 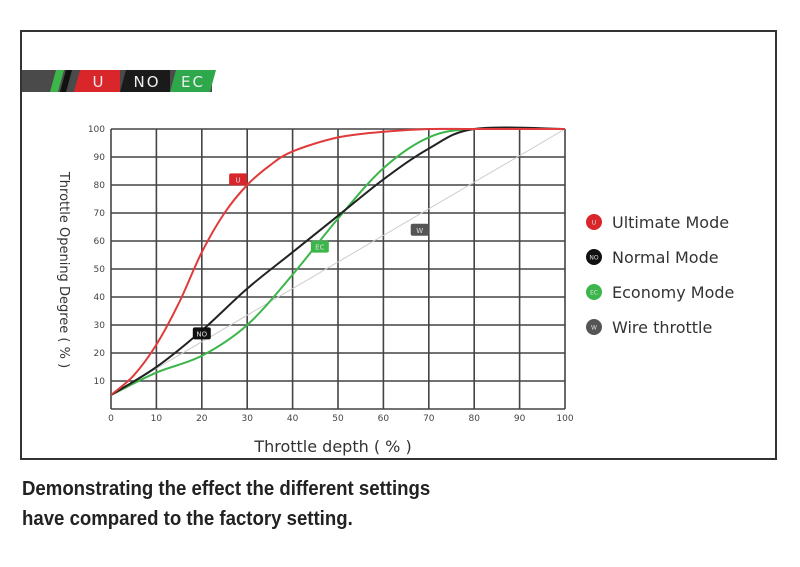 I want to click on header-stripe-black, so click(x=66, y=81).